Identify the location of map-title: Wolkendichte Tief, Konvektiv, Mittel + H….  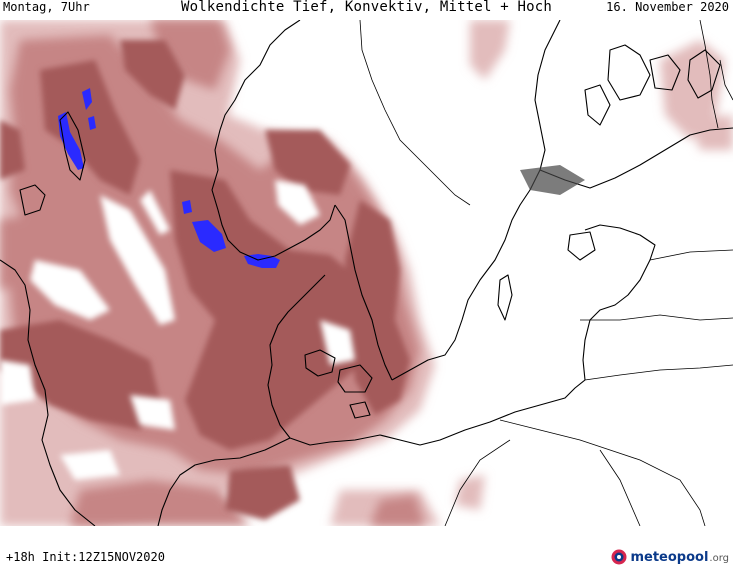
(366, 7).